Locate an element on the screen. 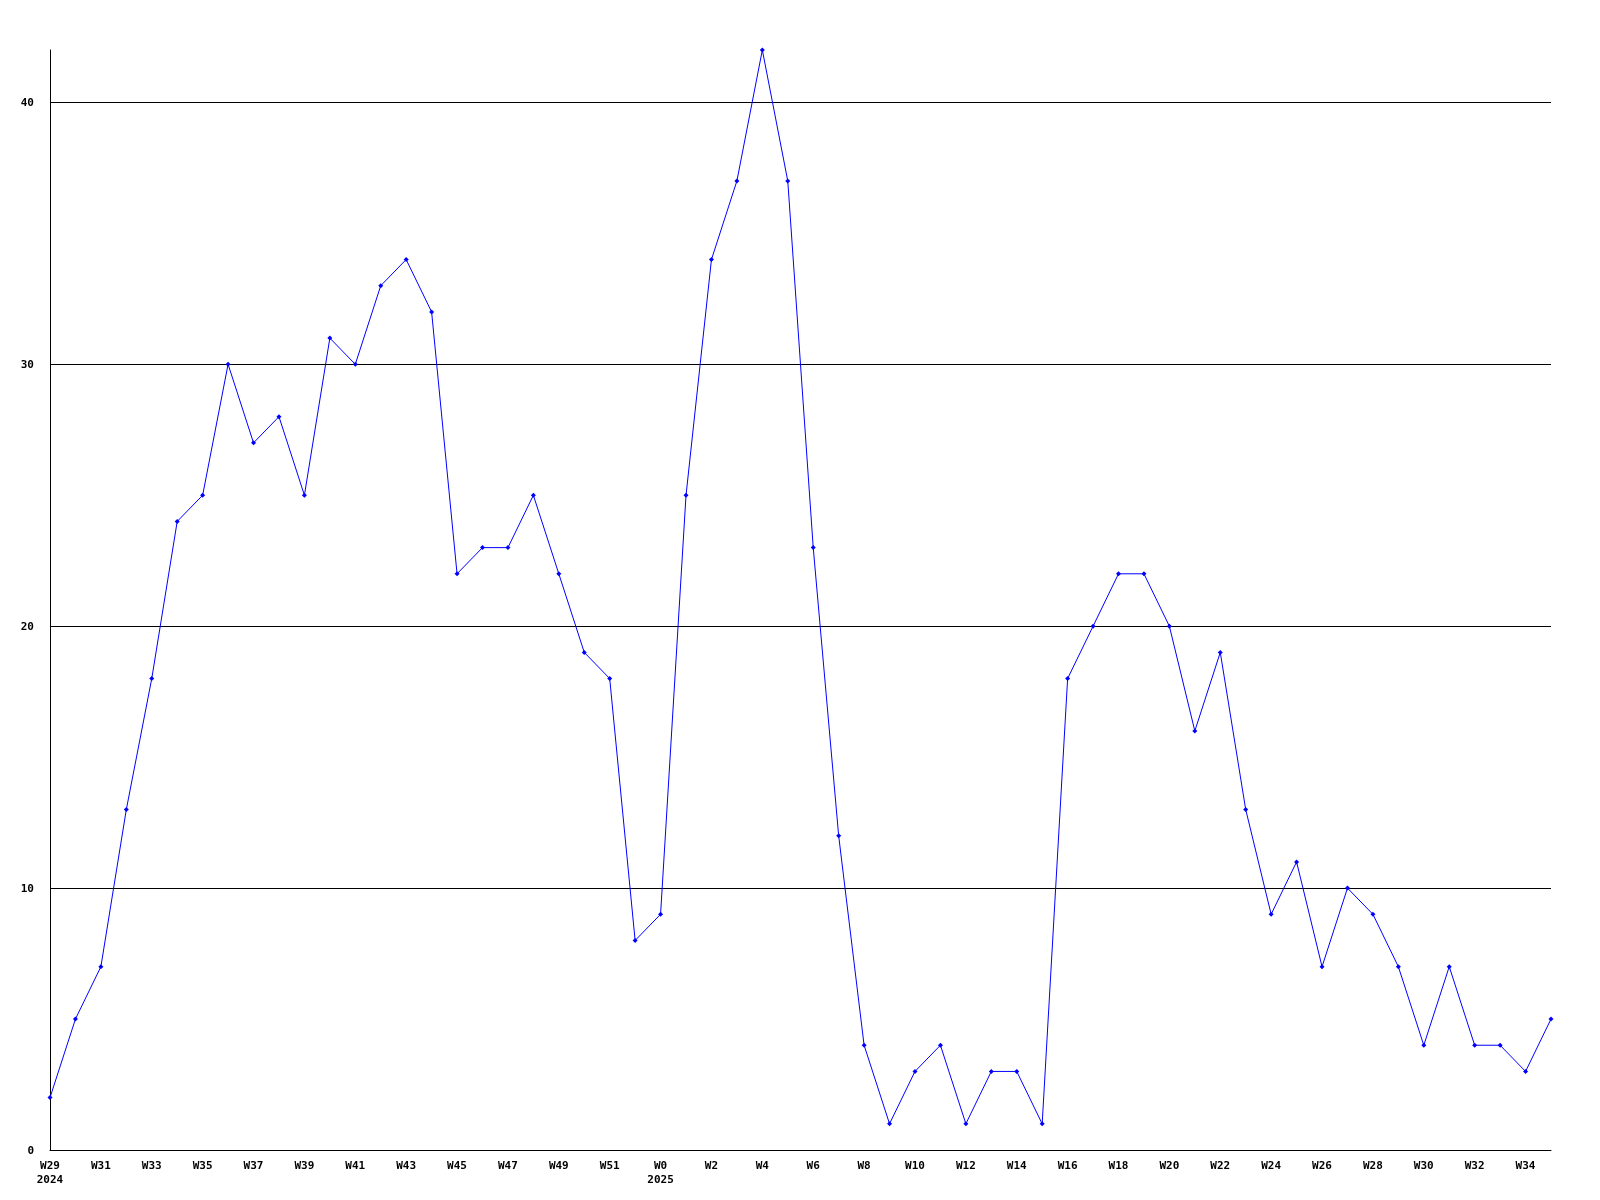 The height and width of the screenshot is (1200, 1600). y-tick-label: 0 is located at coordinates (30, 1150).